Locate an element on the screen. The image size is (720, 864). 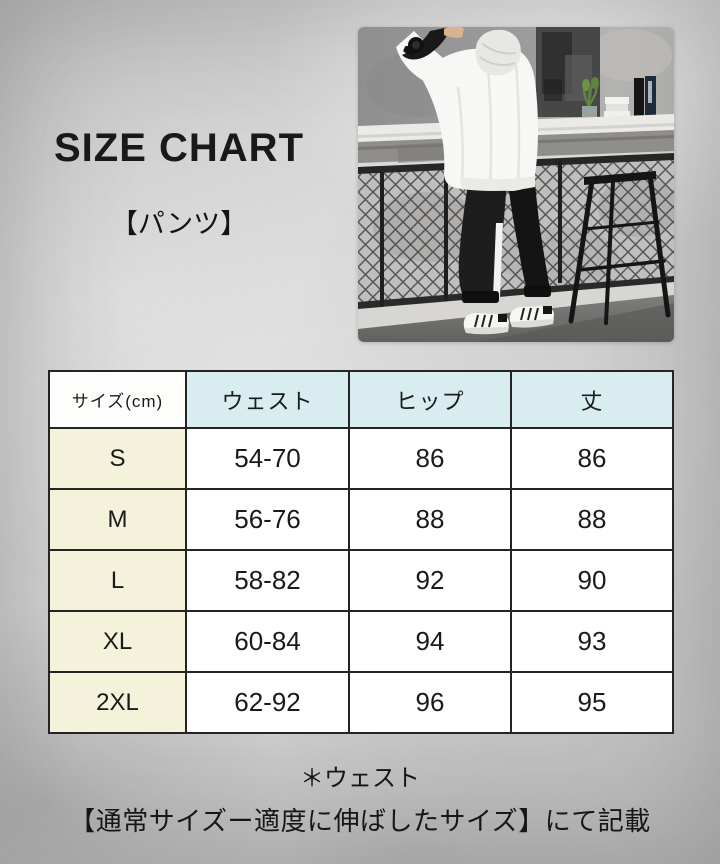
waist-value: 54-70 is located at coordinates (267, 458).